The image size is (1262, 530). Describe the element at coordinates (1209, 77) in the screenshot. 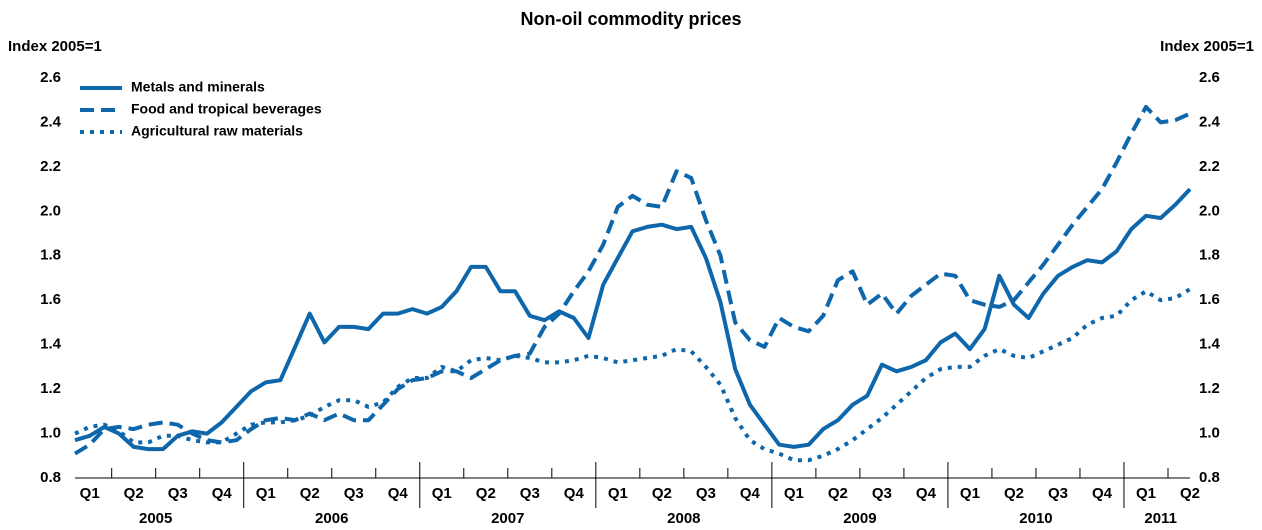

I see `y2-tick-label: 2.6` at that location.